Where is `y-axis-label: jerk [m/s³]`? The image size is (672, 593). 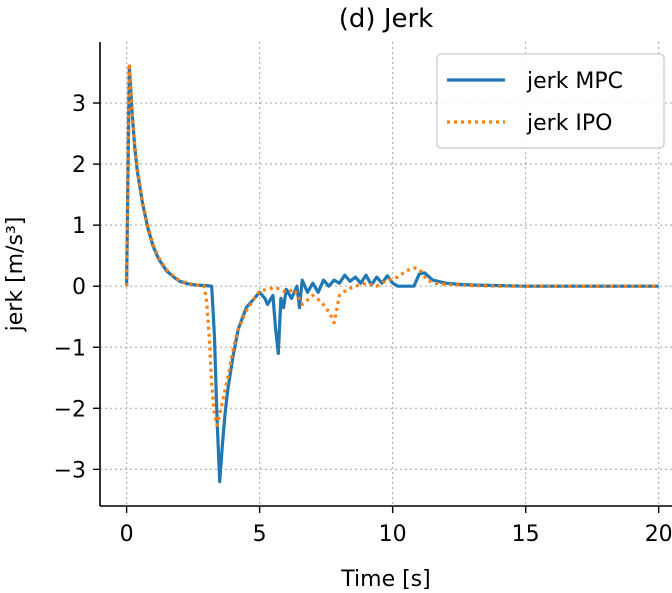 y-axis-label: jerk [m/s³] is located at coordinates (15, 275).